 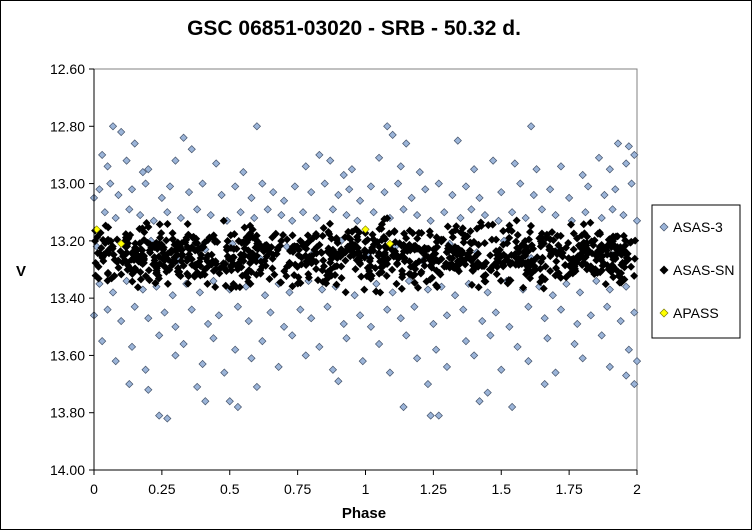 I want to click on apass-point, so click(x=365, y=229).